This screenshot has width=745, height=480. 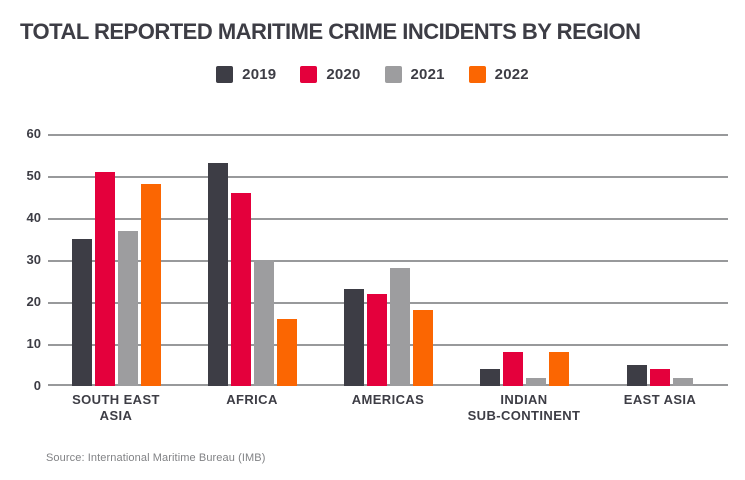 I want to click on bar-2020-east-asia, so click(x=660, y=377).